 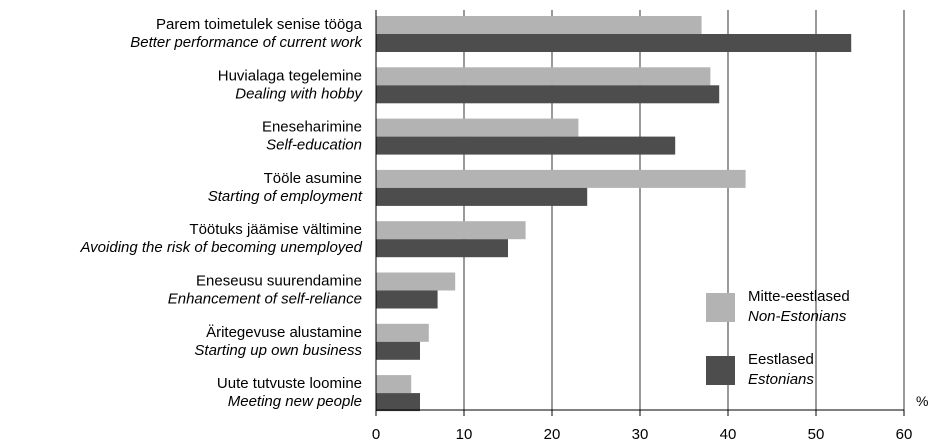 What do you see at coordinates (312, 127) in the screenshot?
I see `category-label: Eneseharimine` at bounding box center [312, 127].